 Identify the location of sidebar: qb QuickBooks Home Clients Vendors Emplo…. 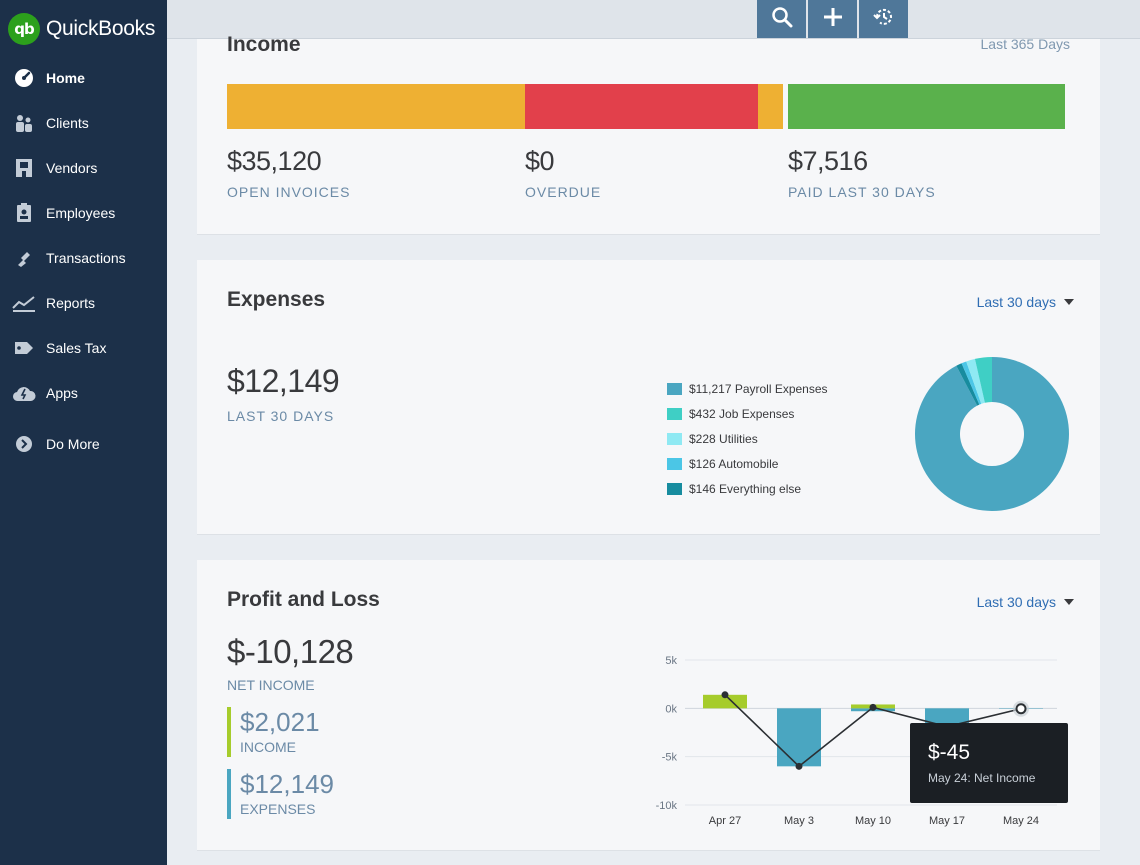
(83, 432).